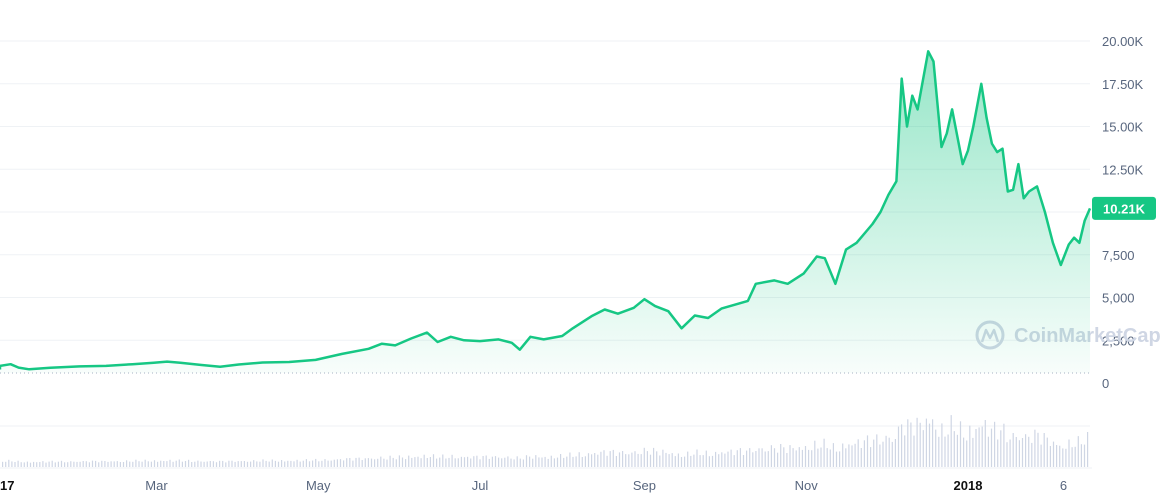  I want to click on current-price-label: 10.21K, so click(1124, 208).